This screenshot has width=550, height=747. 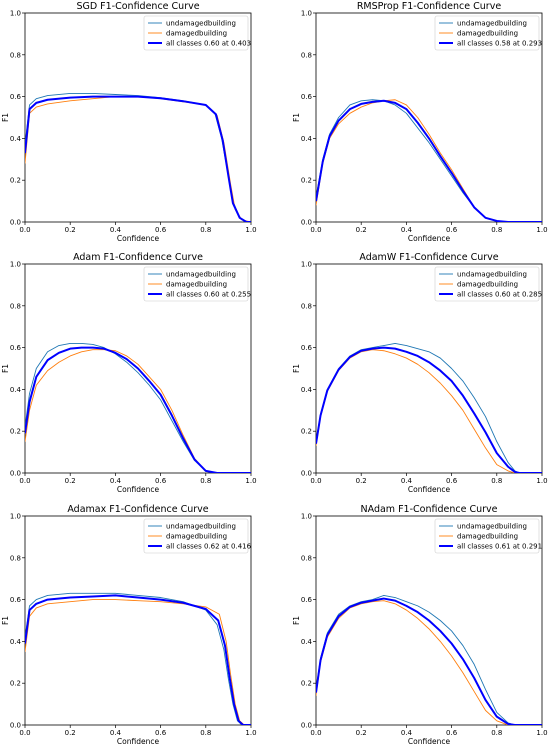 What do you see at coordinates (138, 257) in the screenshot?
I see `chart-title: Adam F1-Confidence Curve` at bounding box center [138, 257].